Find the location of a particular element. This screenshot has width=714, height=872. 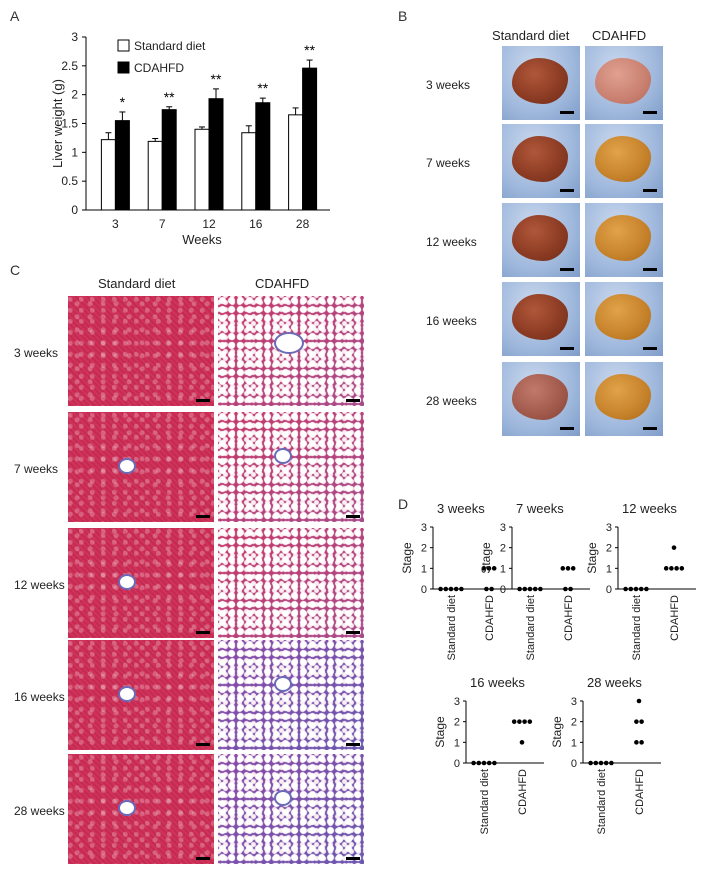

y-tick-label: 2.5 is located at coordinates (69, 66).